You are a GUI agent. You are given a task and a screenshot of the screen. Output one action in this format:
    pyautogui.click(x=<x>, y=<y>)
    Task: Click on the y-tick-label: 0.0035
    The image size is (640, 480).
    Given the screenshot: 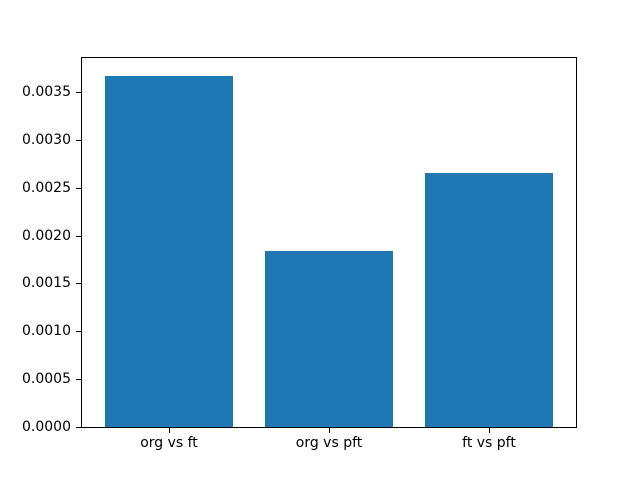 What is the action you would take?
    pyautogui.click(x=46, y=92)
    